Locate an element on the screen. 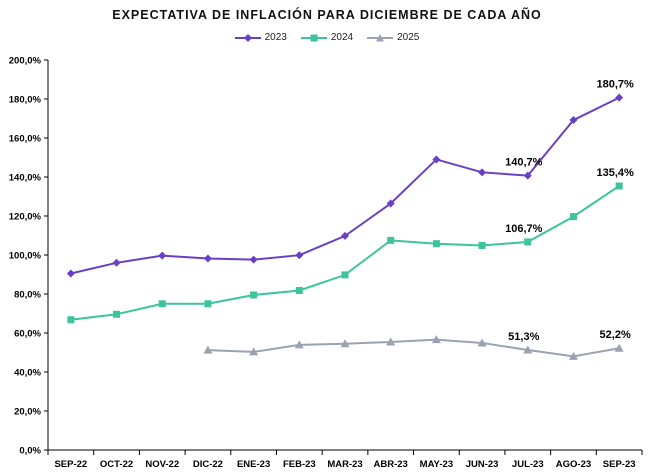  y-tick-label: 20,0% is located at coordinates (27, 412).